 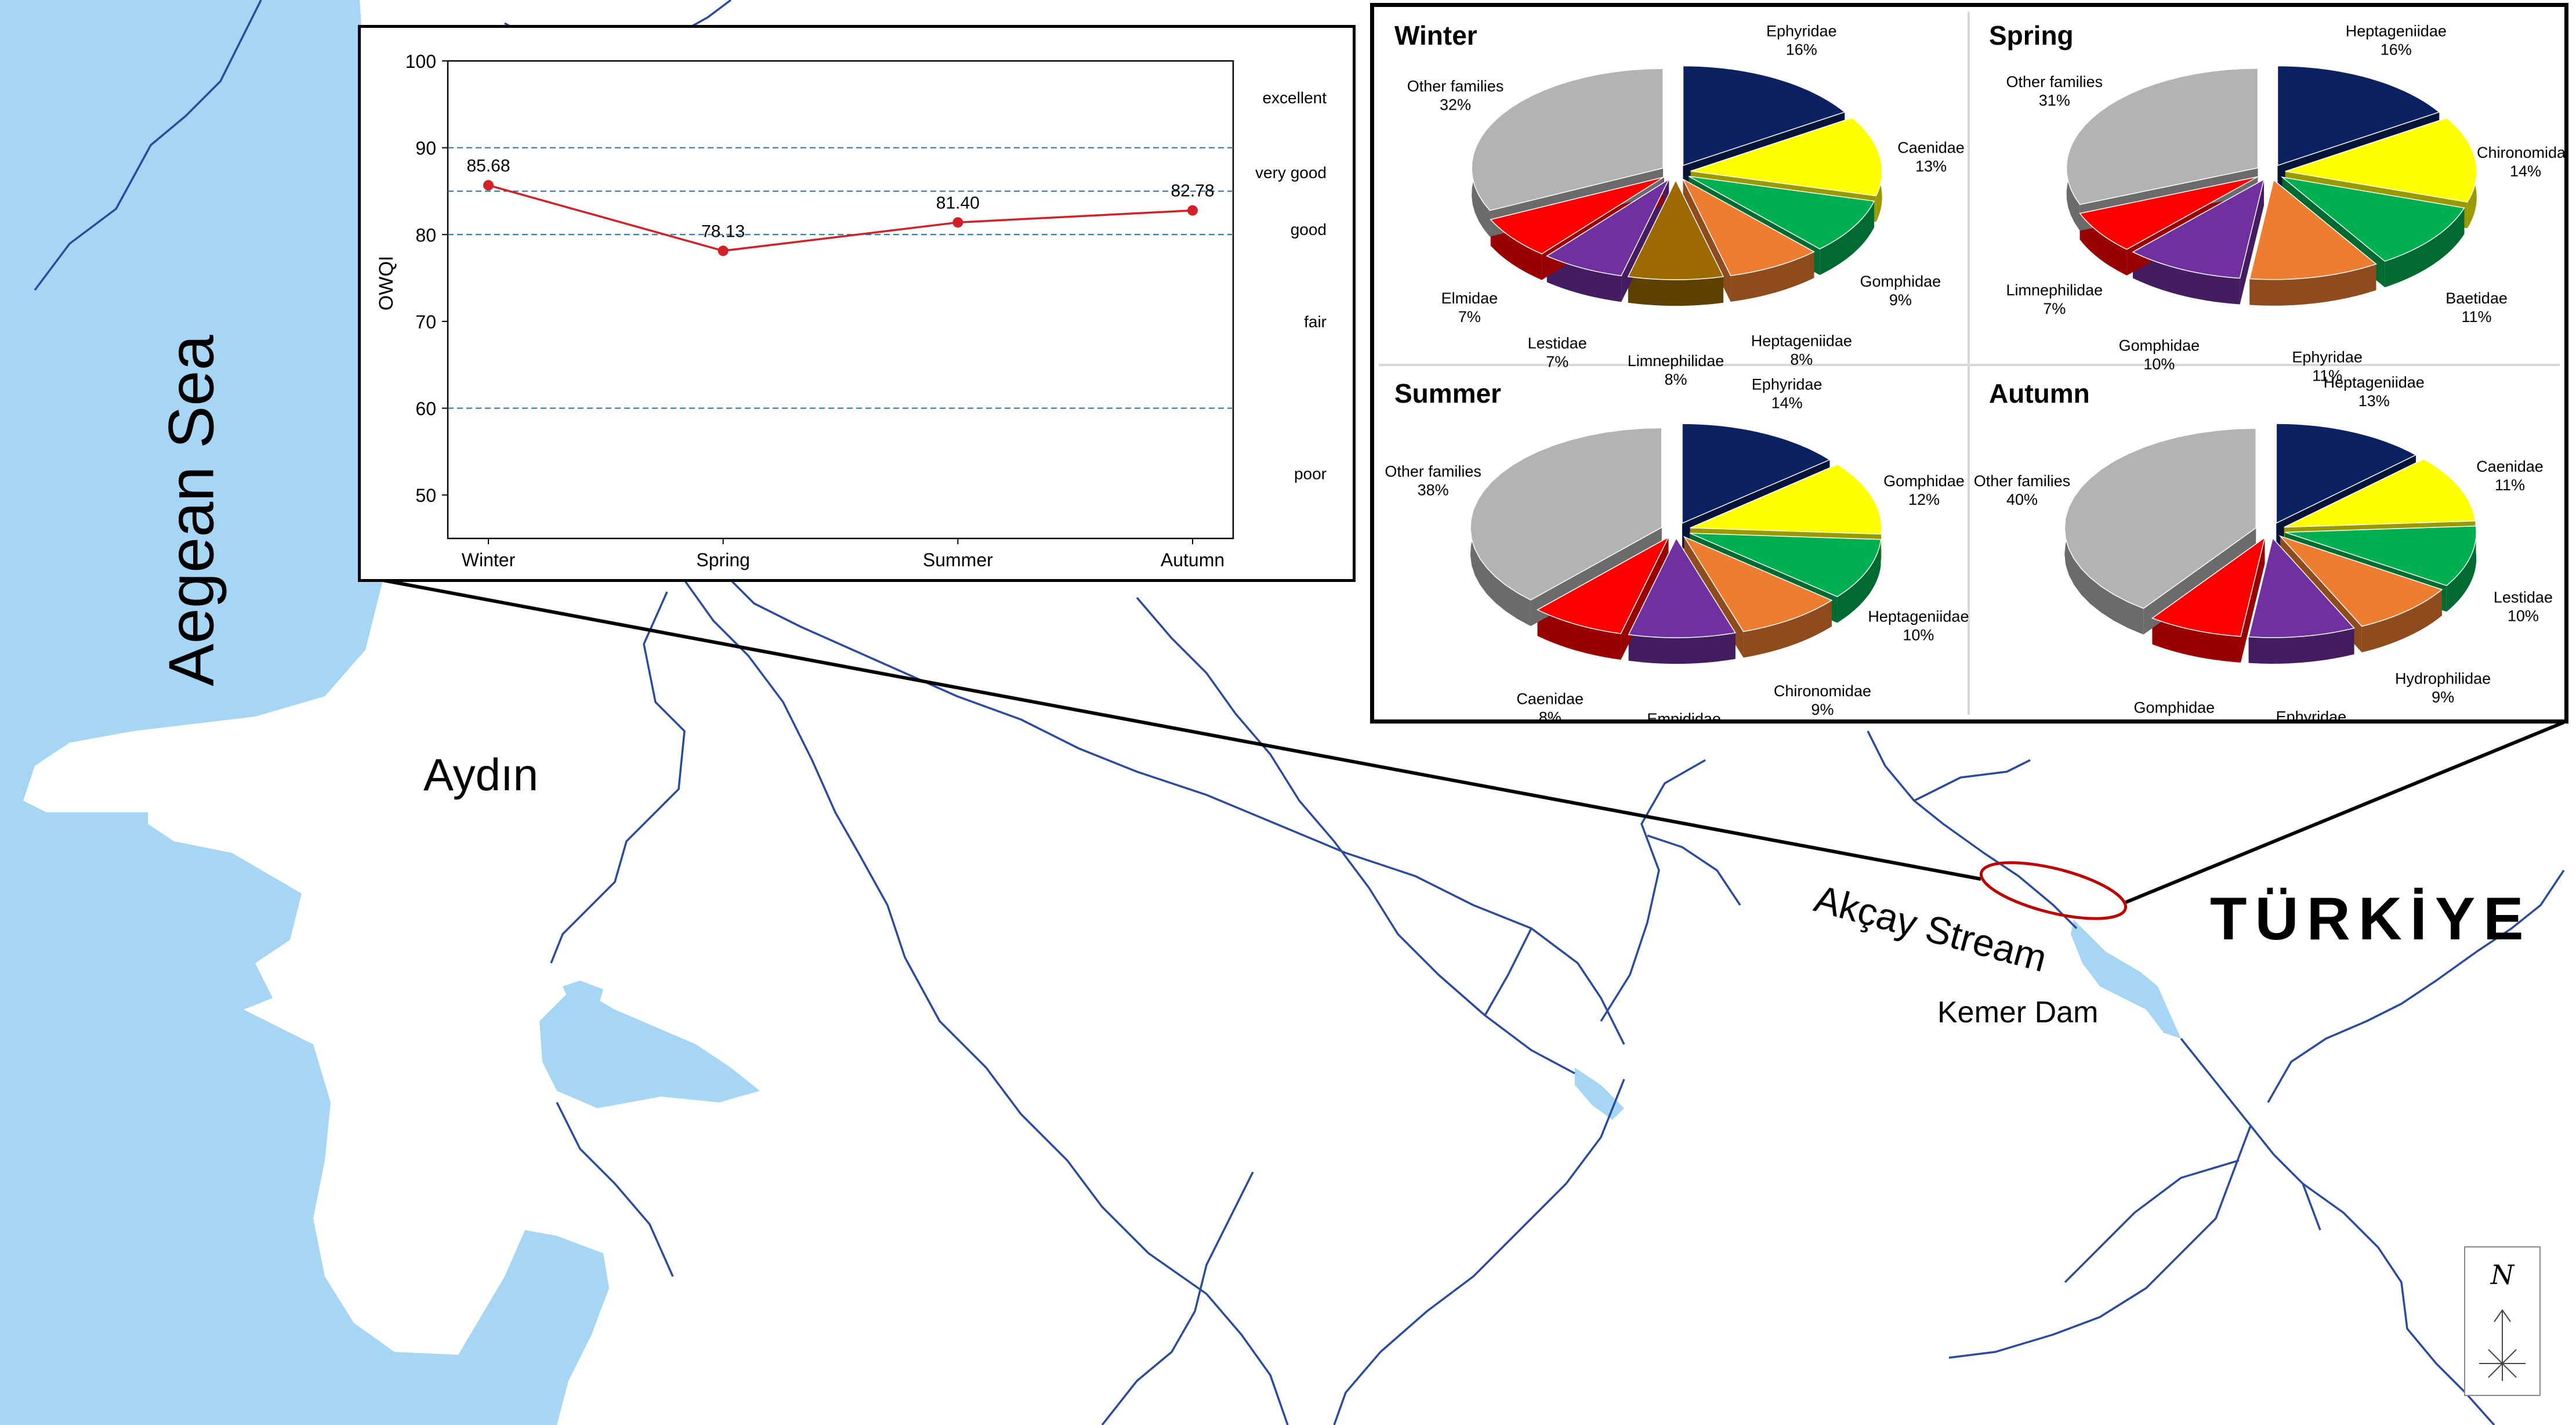 I want to click on kemer-dam-reservoir, so click(x=2126, y=979).